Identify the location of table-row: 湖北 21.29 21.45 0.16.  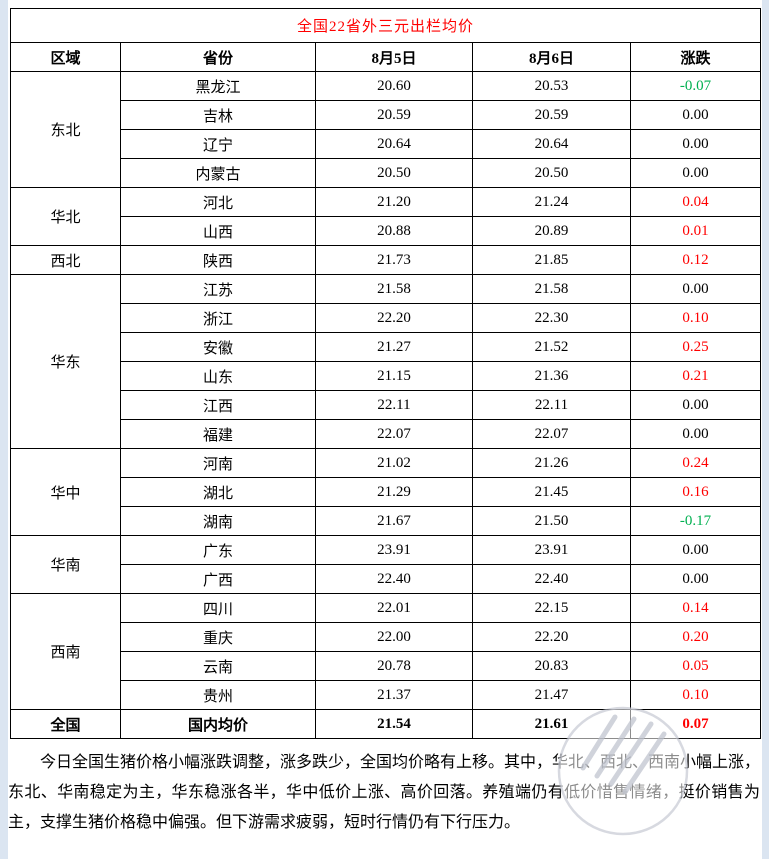
(386, 492).